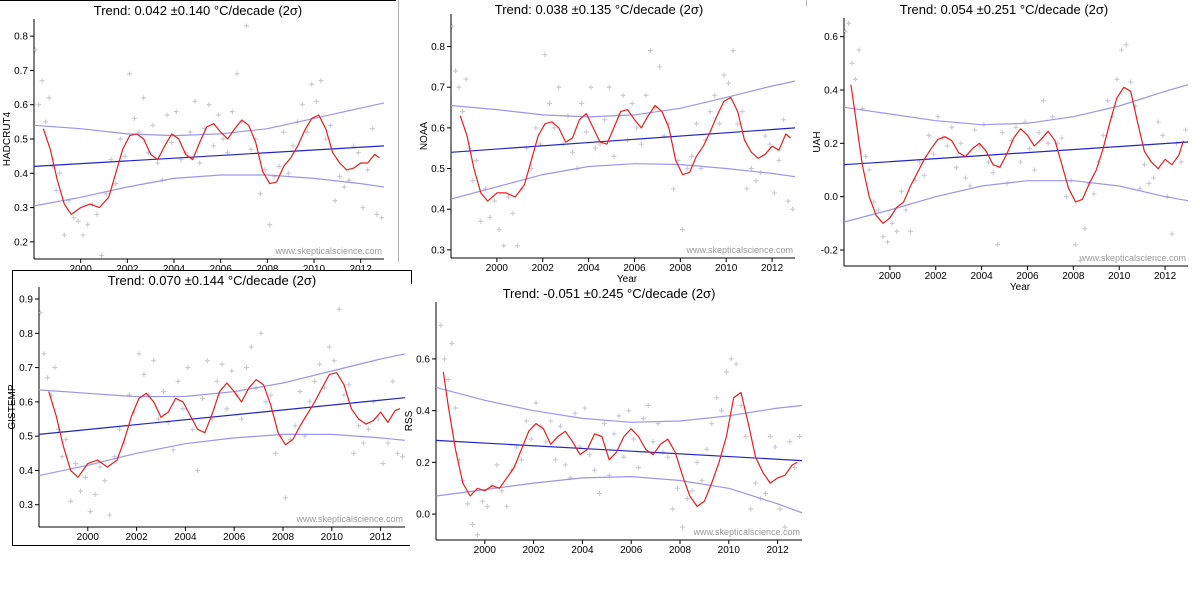 The width and height of the screenshot is (1200, 606). Describe the element at coordinates (12, 406) in the screenshot. I see `y-axis-label: GISTEMP` at that location.